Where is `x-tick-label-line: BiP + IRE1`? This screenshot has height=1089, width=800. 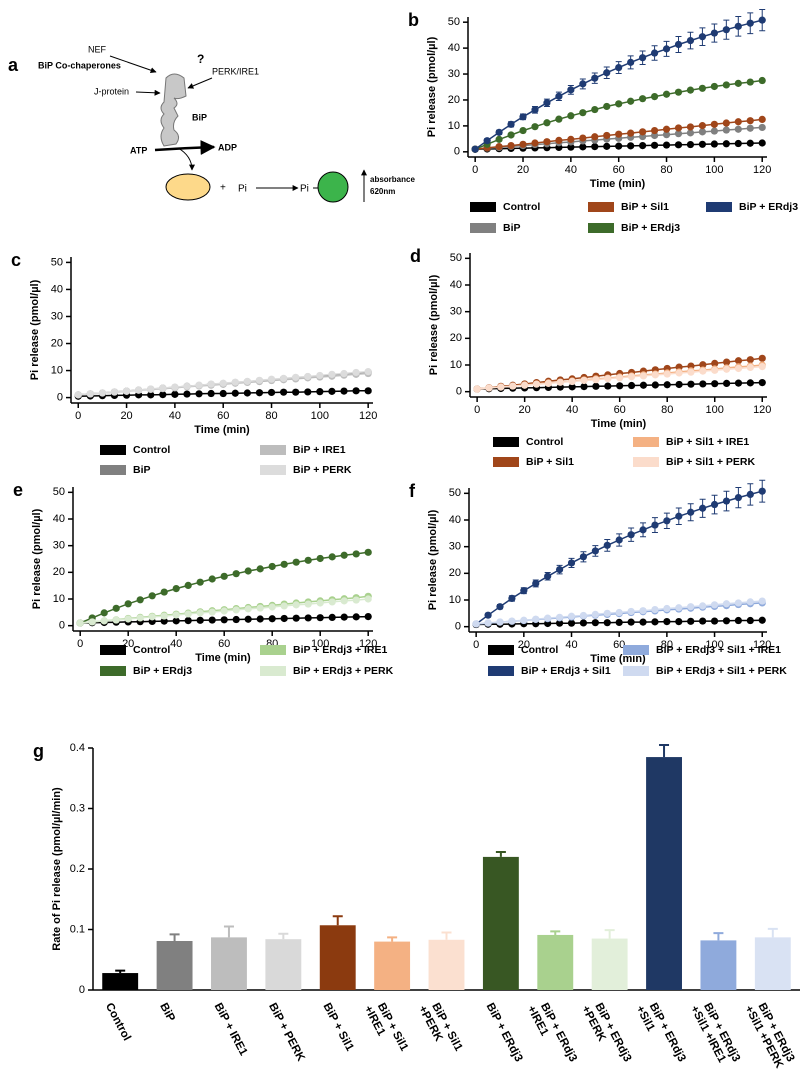 x-tick-label-line: BiP + IRE1 is located at coordinates (231, 1029).